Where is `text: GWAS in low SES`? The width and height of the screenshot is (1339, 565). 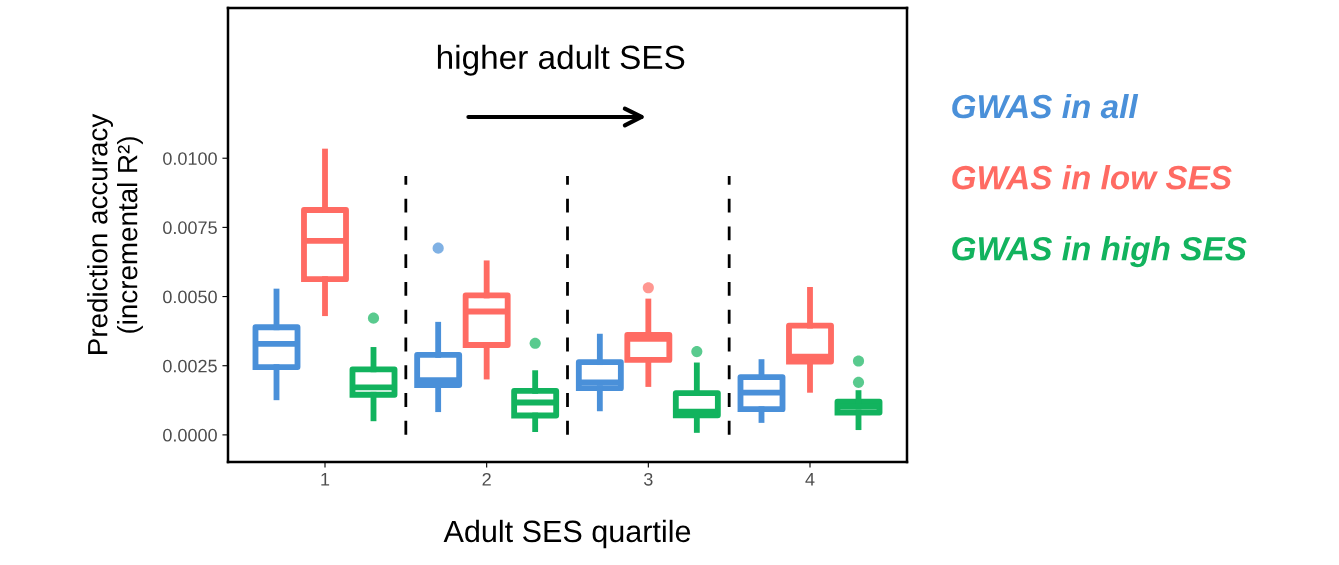 text: GWAS in low SES is located at coordinates (1092, 177).